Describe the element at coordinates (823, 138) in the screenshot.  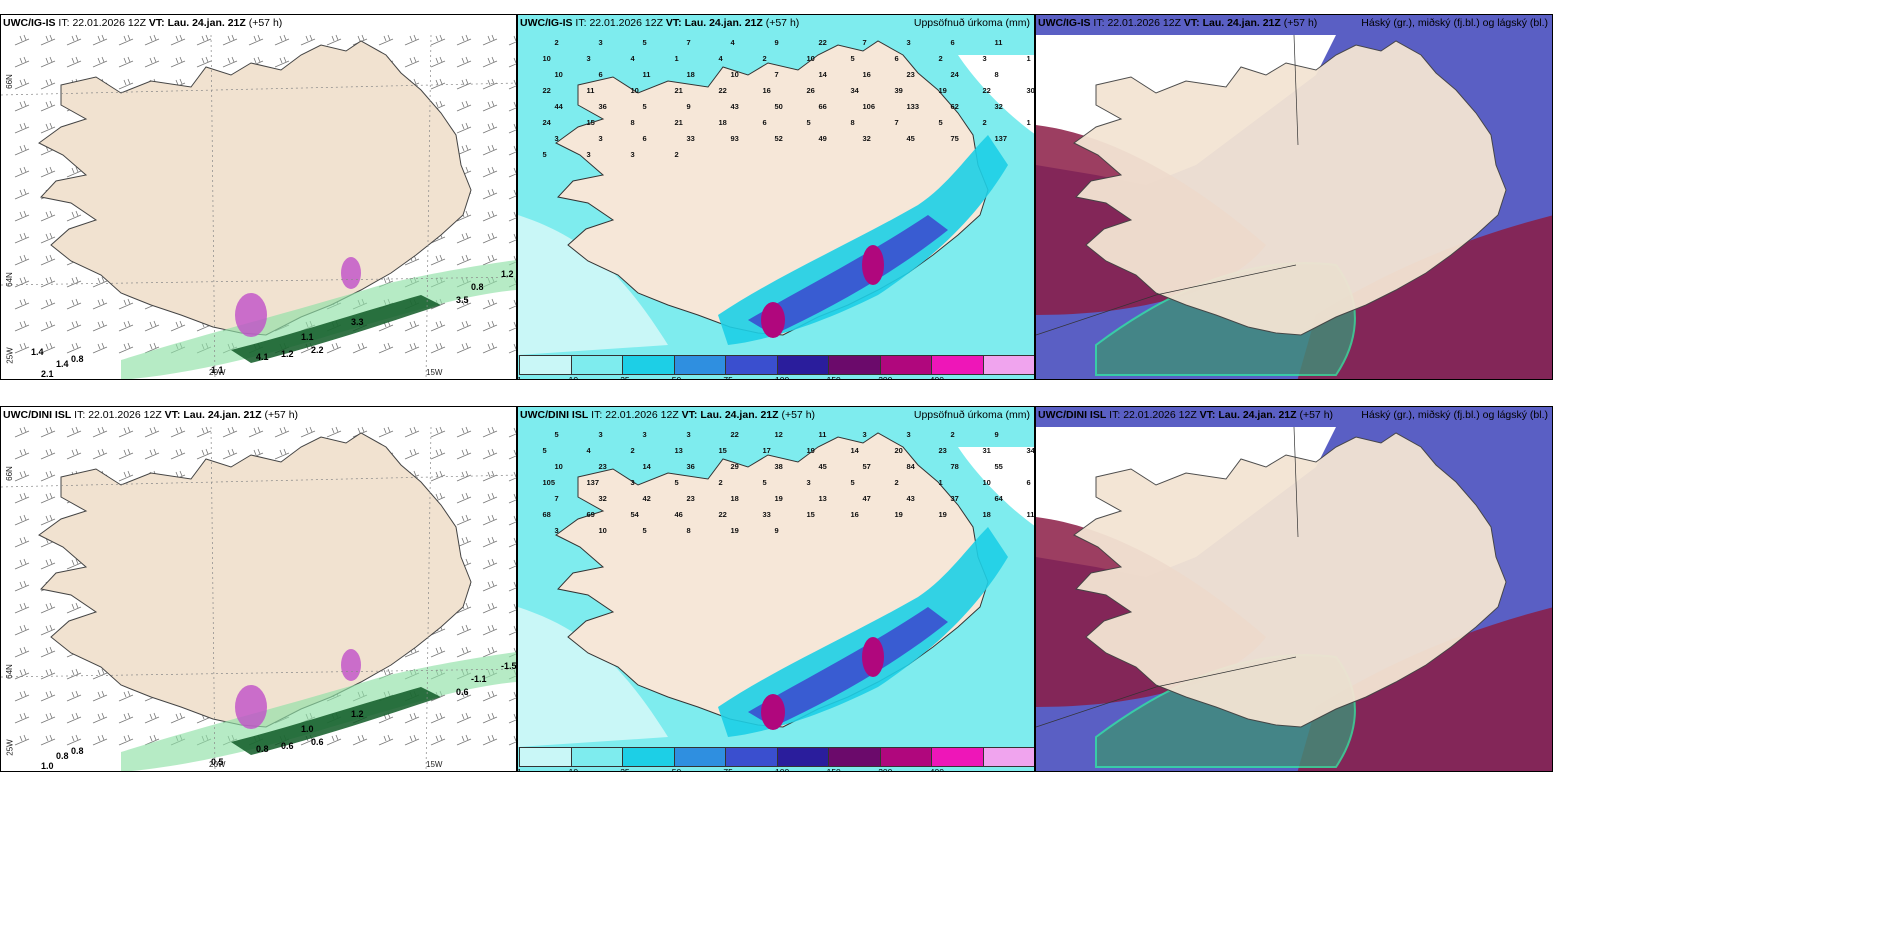
I see `precip-value: 49` at that location.